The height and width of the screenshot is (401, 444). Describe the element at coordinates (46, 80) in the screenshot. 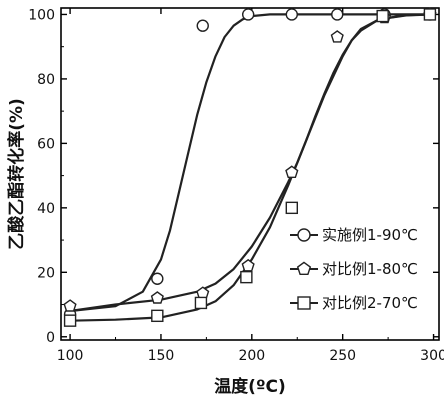

I see `y-tick-label: 80` at that location.